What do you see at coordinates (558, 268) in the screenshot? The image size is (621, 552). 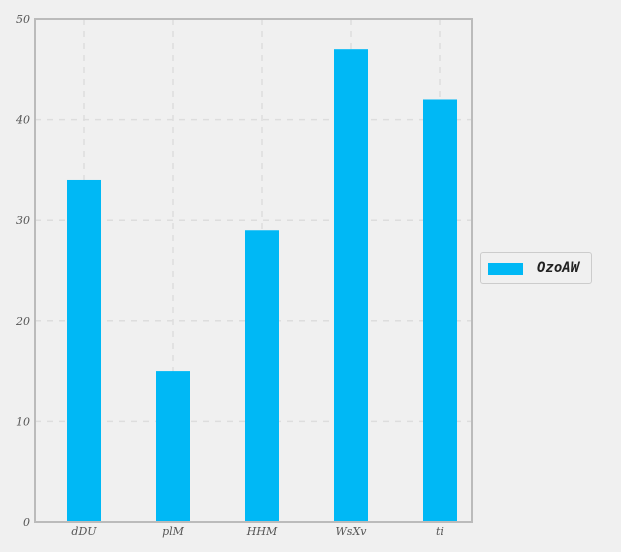 I see `legend-label: OzoAW` at bounding box center [558, 268].